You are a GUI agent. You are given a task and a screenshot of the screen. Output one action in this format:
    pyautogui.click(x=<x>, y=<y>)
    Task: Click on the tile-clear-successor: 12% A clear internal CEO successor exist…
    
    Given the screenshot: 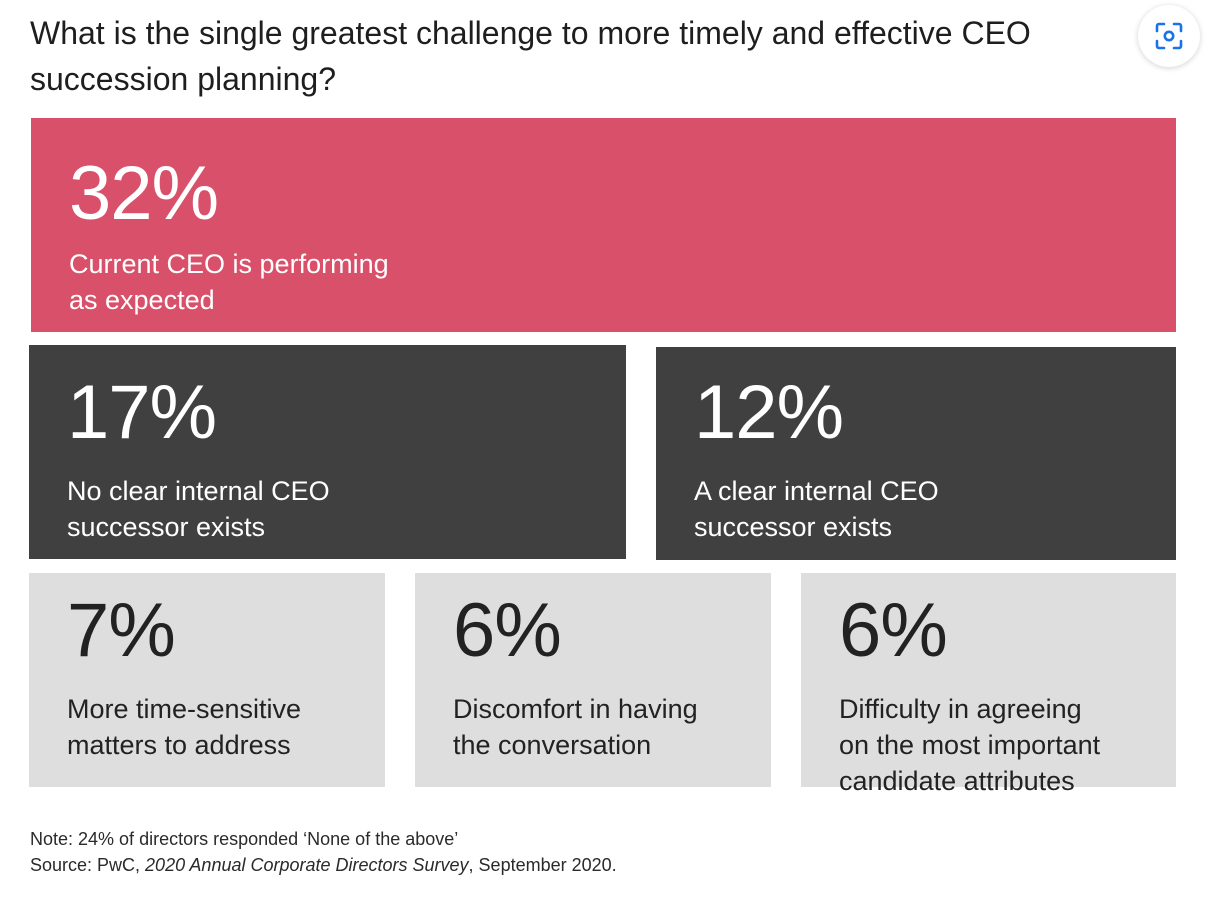 What is the action you would take?
    pyautogui.click(x=916, y=453)
    